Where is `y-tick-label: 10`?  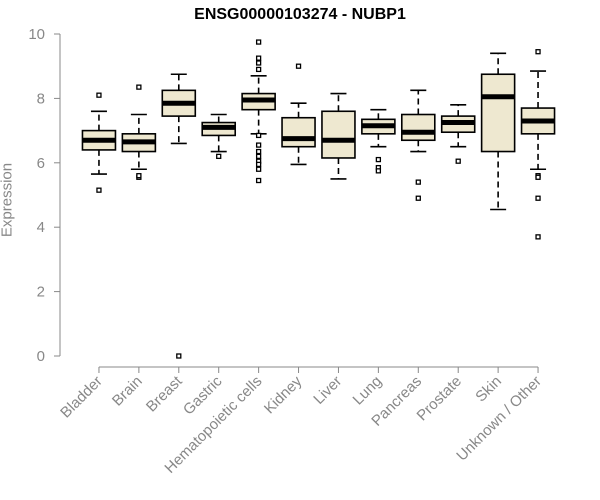 y-tick-label: 10 is located at coordinates (36, 34).